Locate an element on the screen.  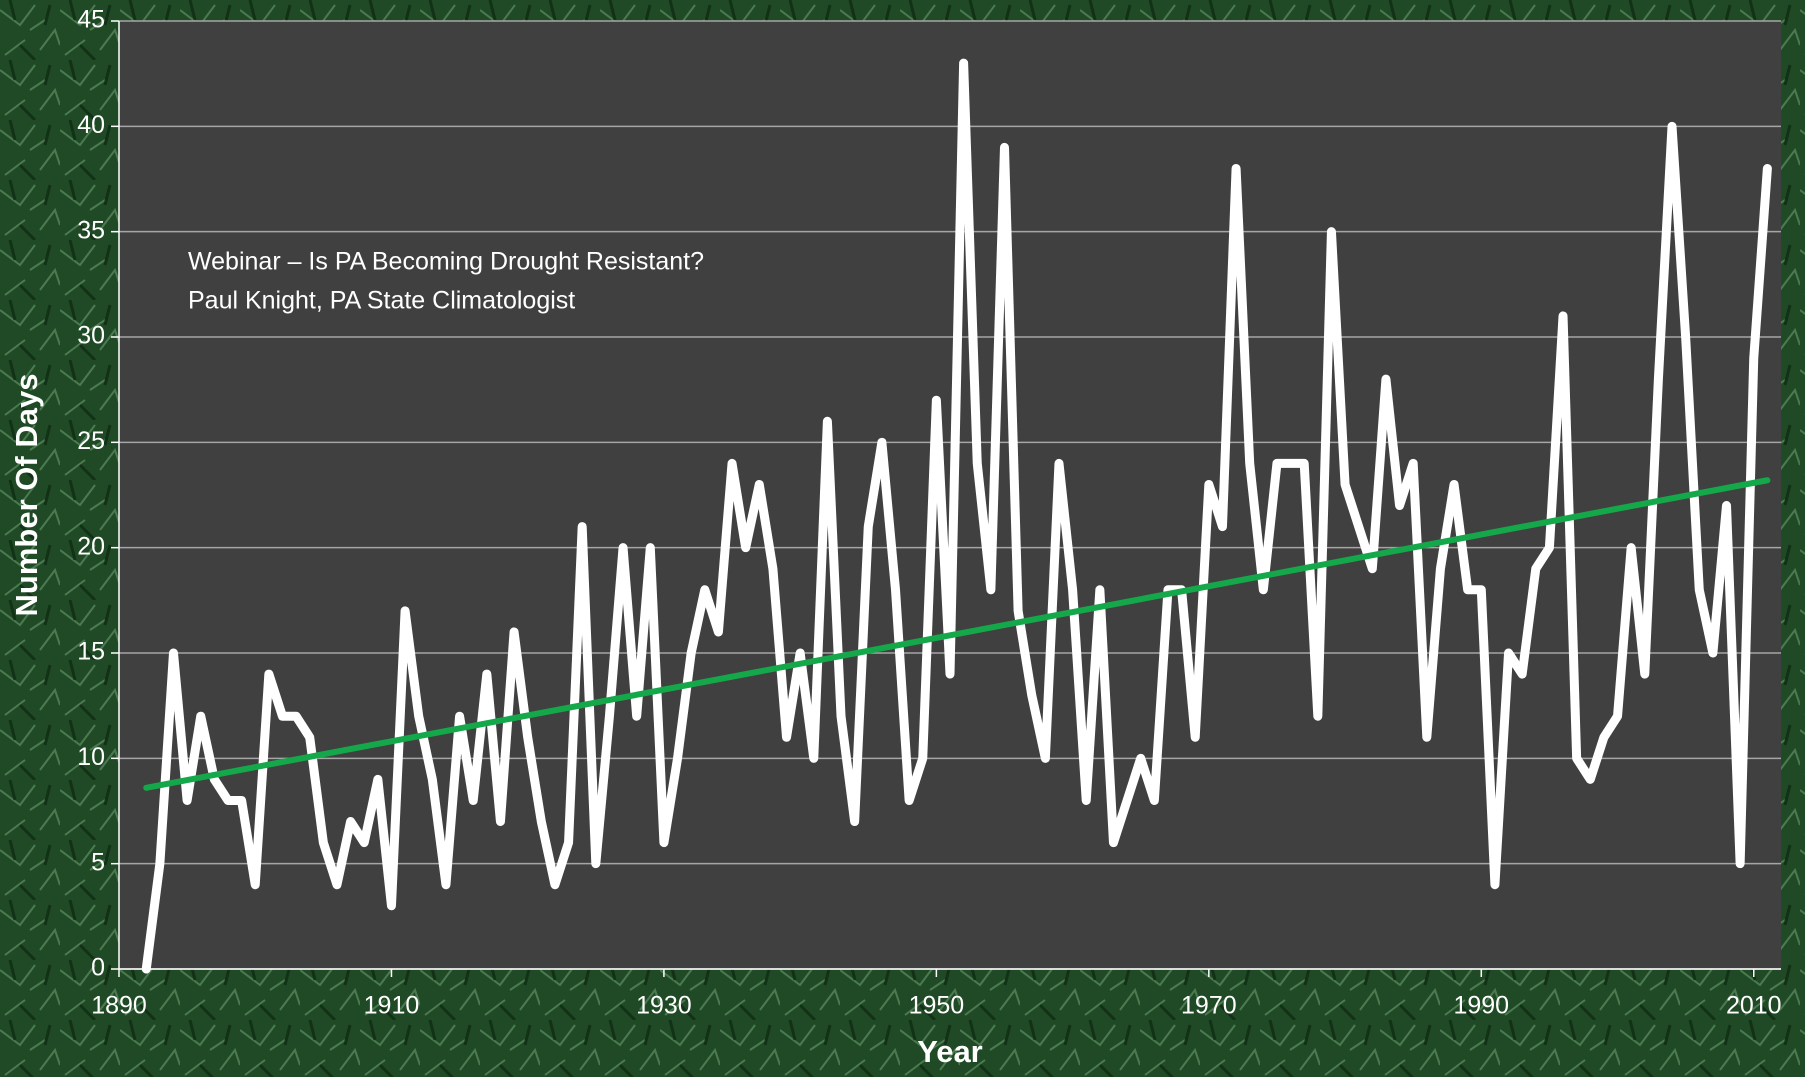
y-tick-label: 5 is located at coordinates (98, 862).